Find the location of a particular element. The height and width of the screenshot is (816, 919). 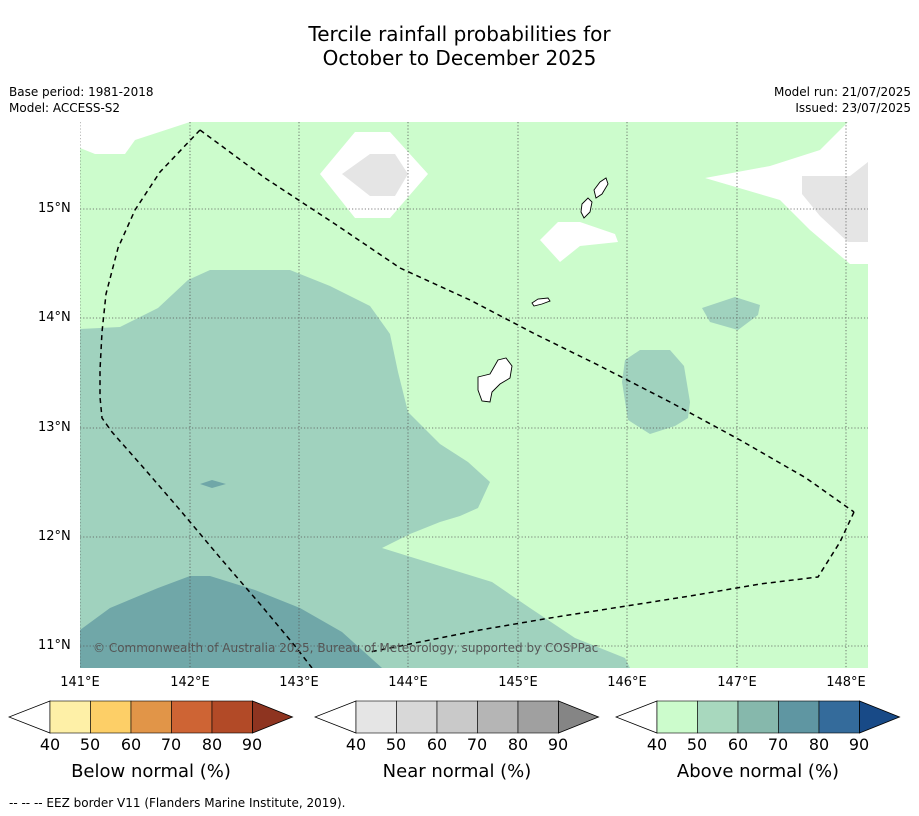

no-dominant-region-ne is located at coordinates (786, 193).